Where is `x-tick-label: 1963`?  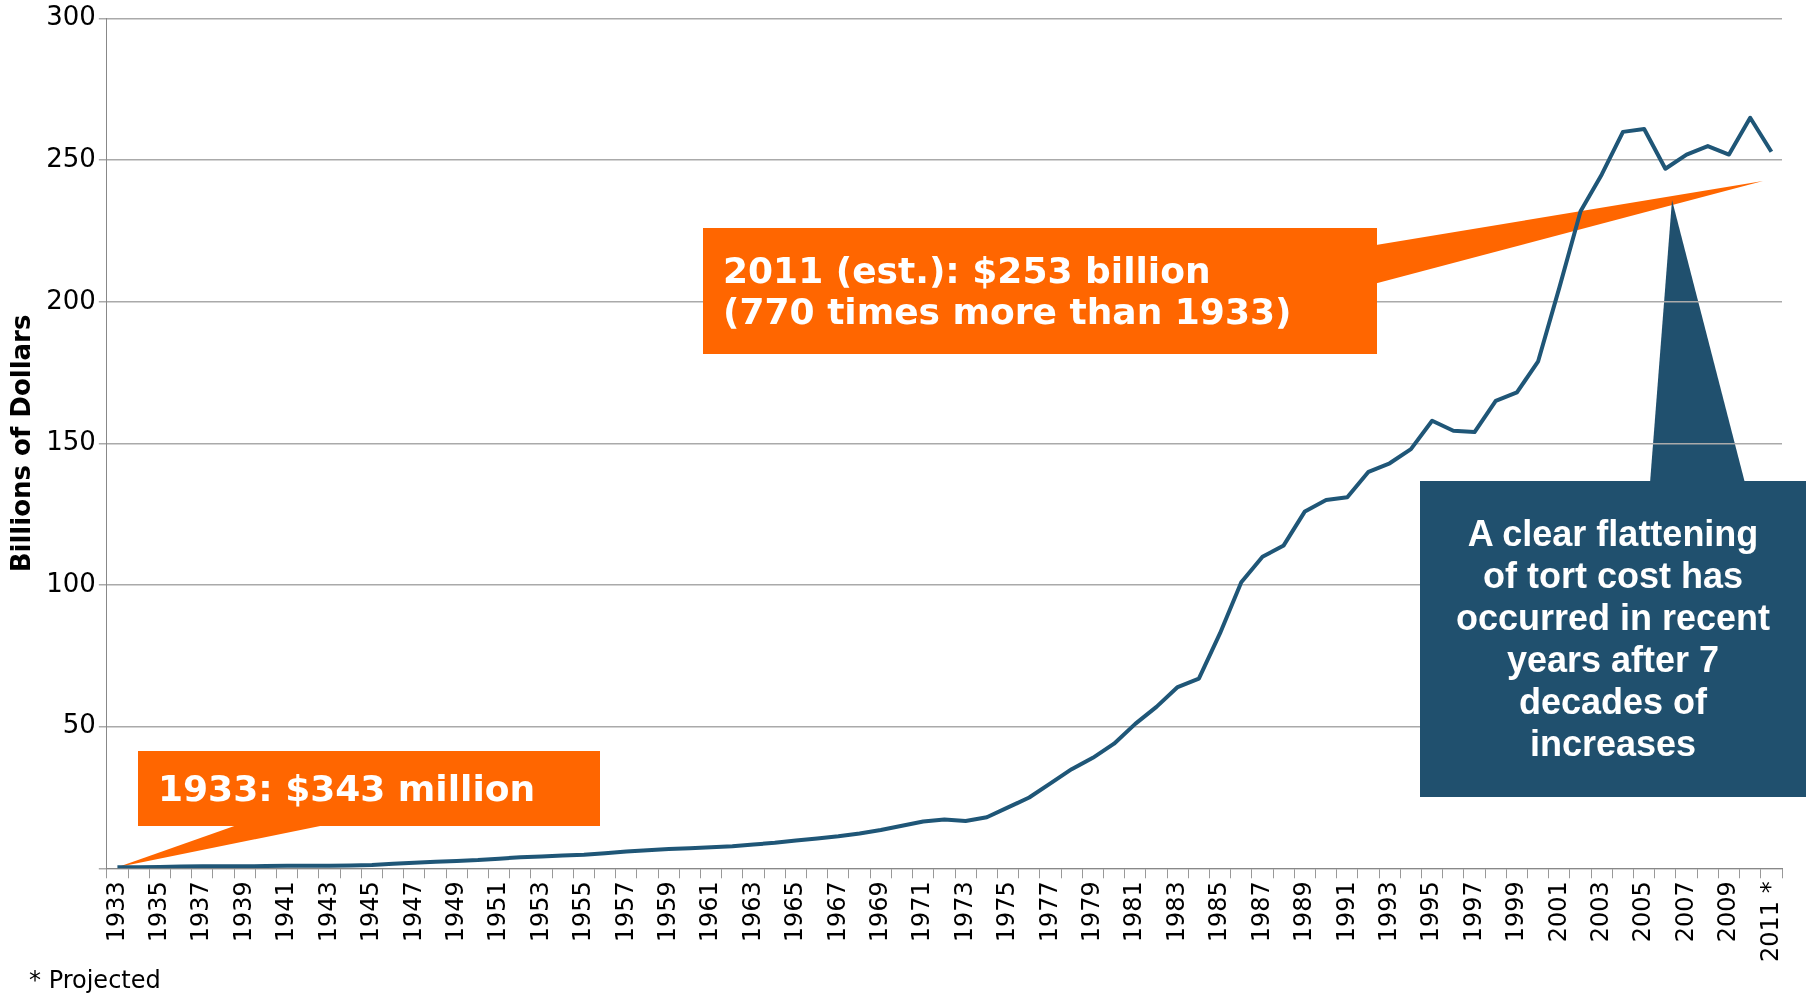
x-tick-label: 1963 is located at coordinates (751, 912).